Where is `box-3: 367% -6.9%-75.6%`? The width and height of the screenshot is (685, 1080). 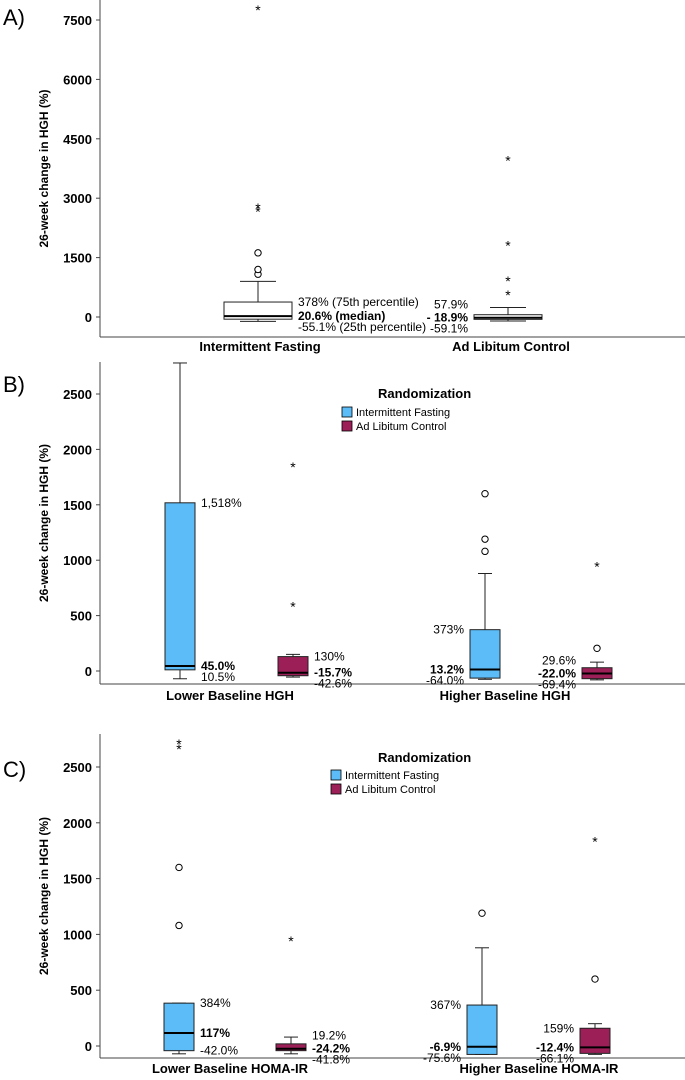 box-3: 367% -6.9%-75.6% is located at coordinates (460, 987).